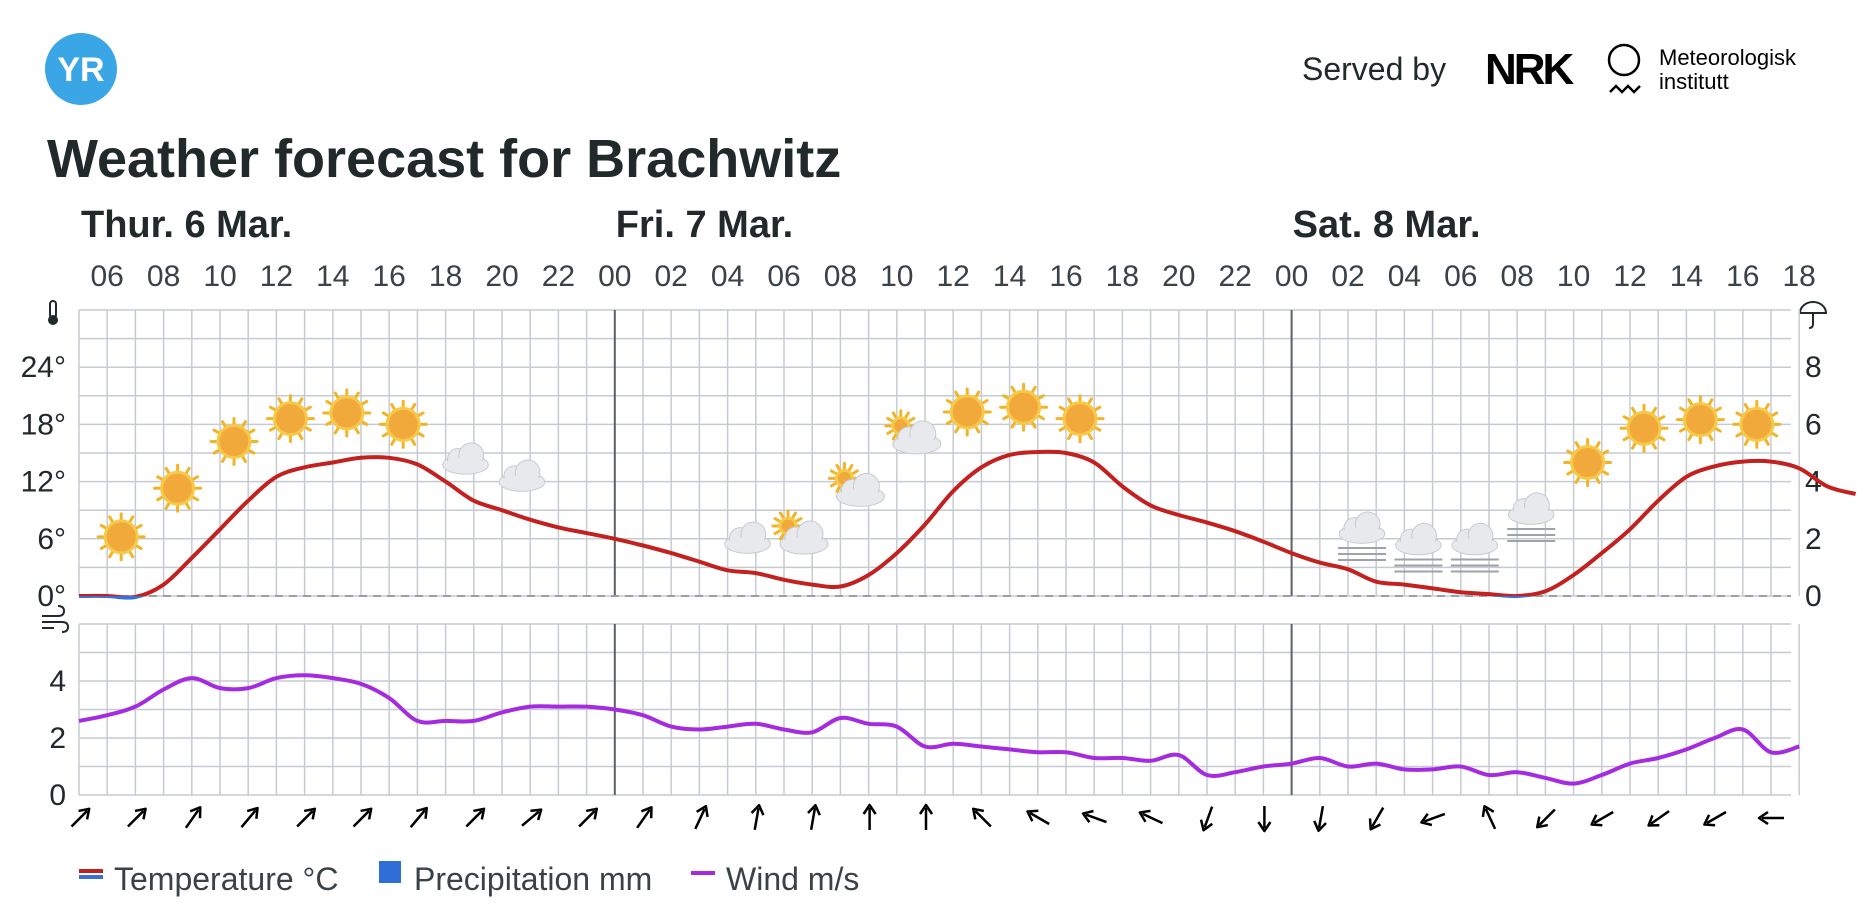 Image resolution: width=1860 pixels, height=918 pixels. I want to click on nrk-logo: NRK, so click(1531, 69).